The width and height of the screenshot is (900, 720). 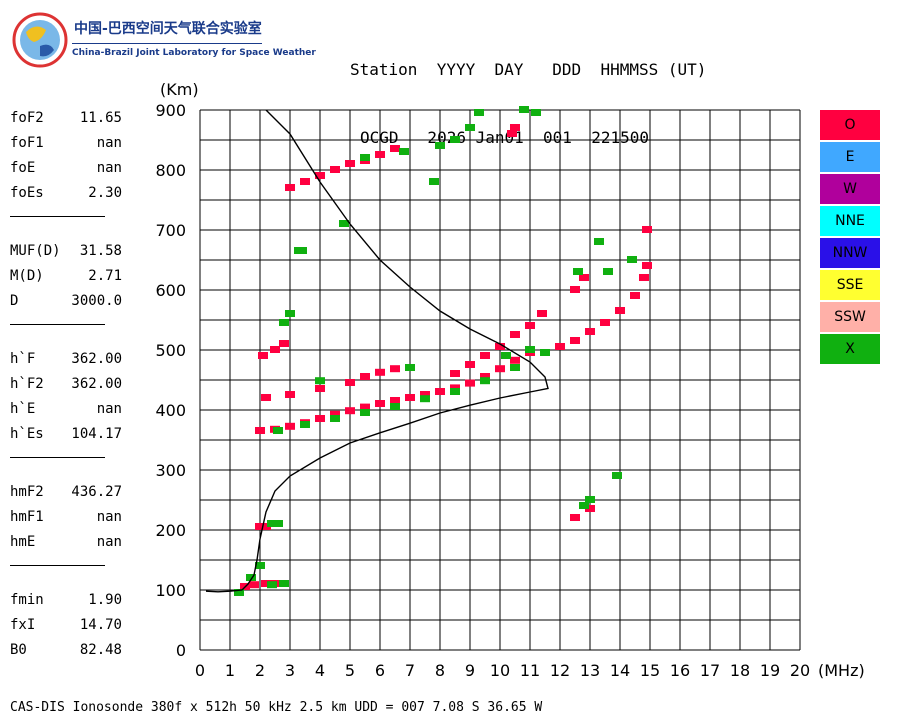 What do you see at coordinates (23, 542) in the screenshot?
I see `param-key: hmE` at bounding box center [23, 542].